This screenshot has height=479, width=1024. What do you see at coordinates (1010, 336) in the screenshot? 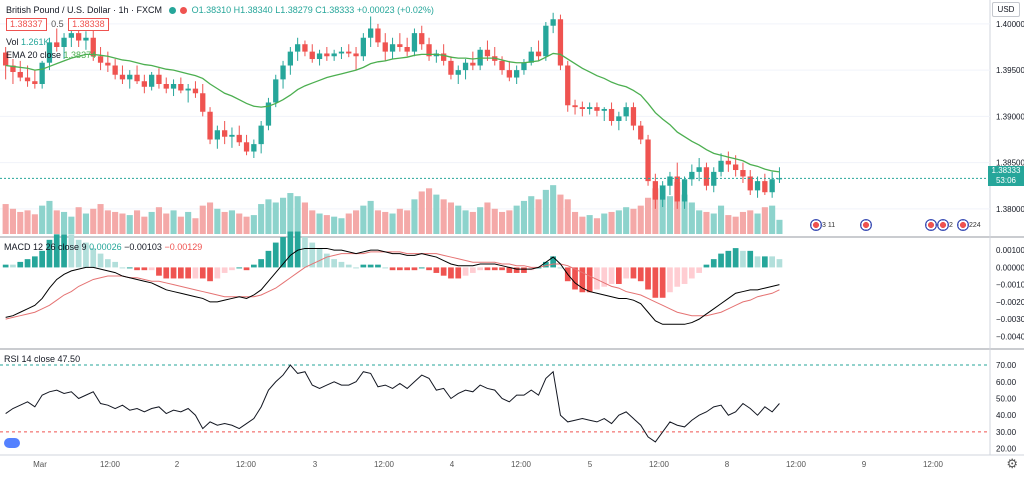
I see `macd-tick-label: −0.00400` at bounding box center [1010, 336].